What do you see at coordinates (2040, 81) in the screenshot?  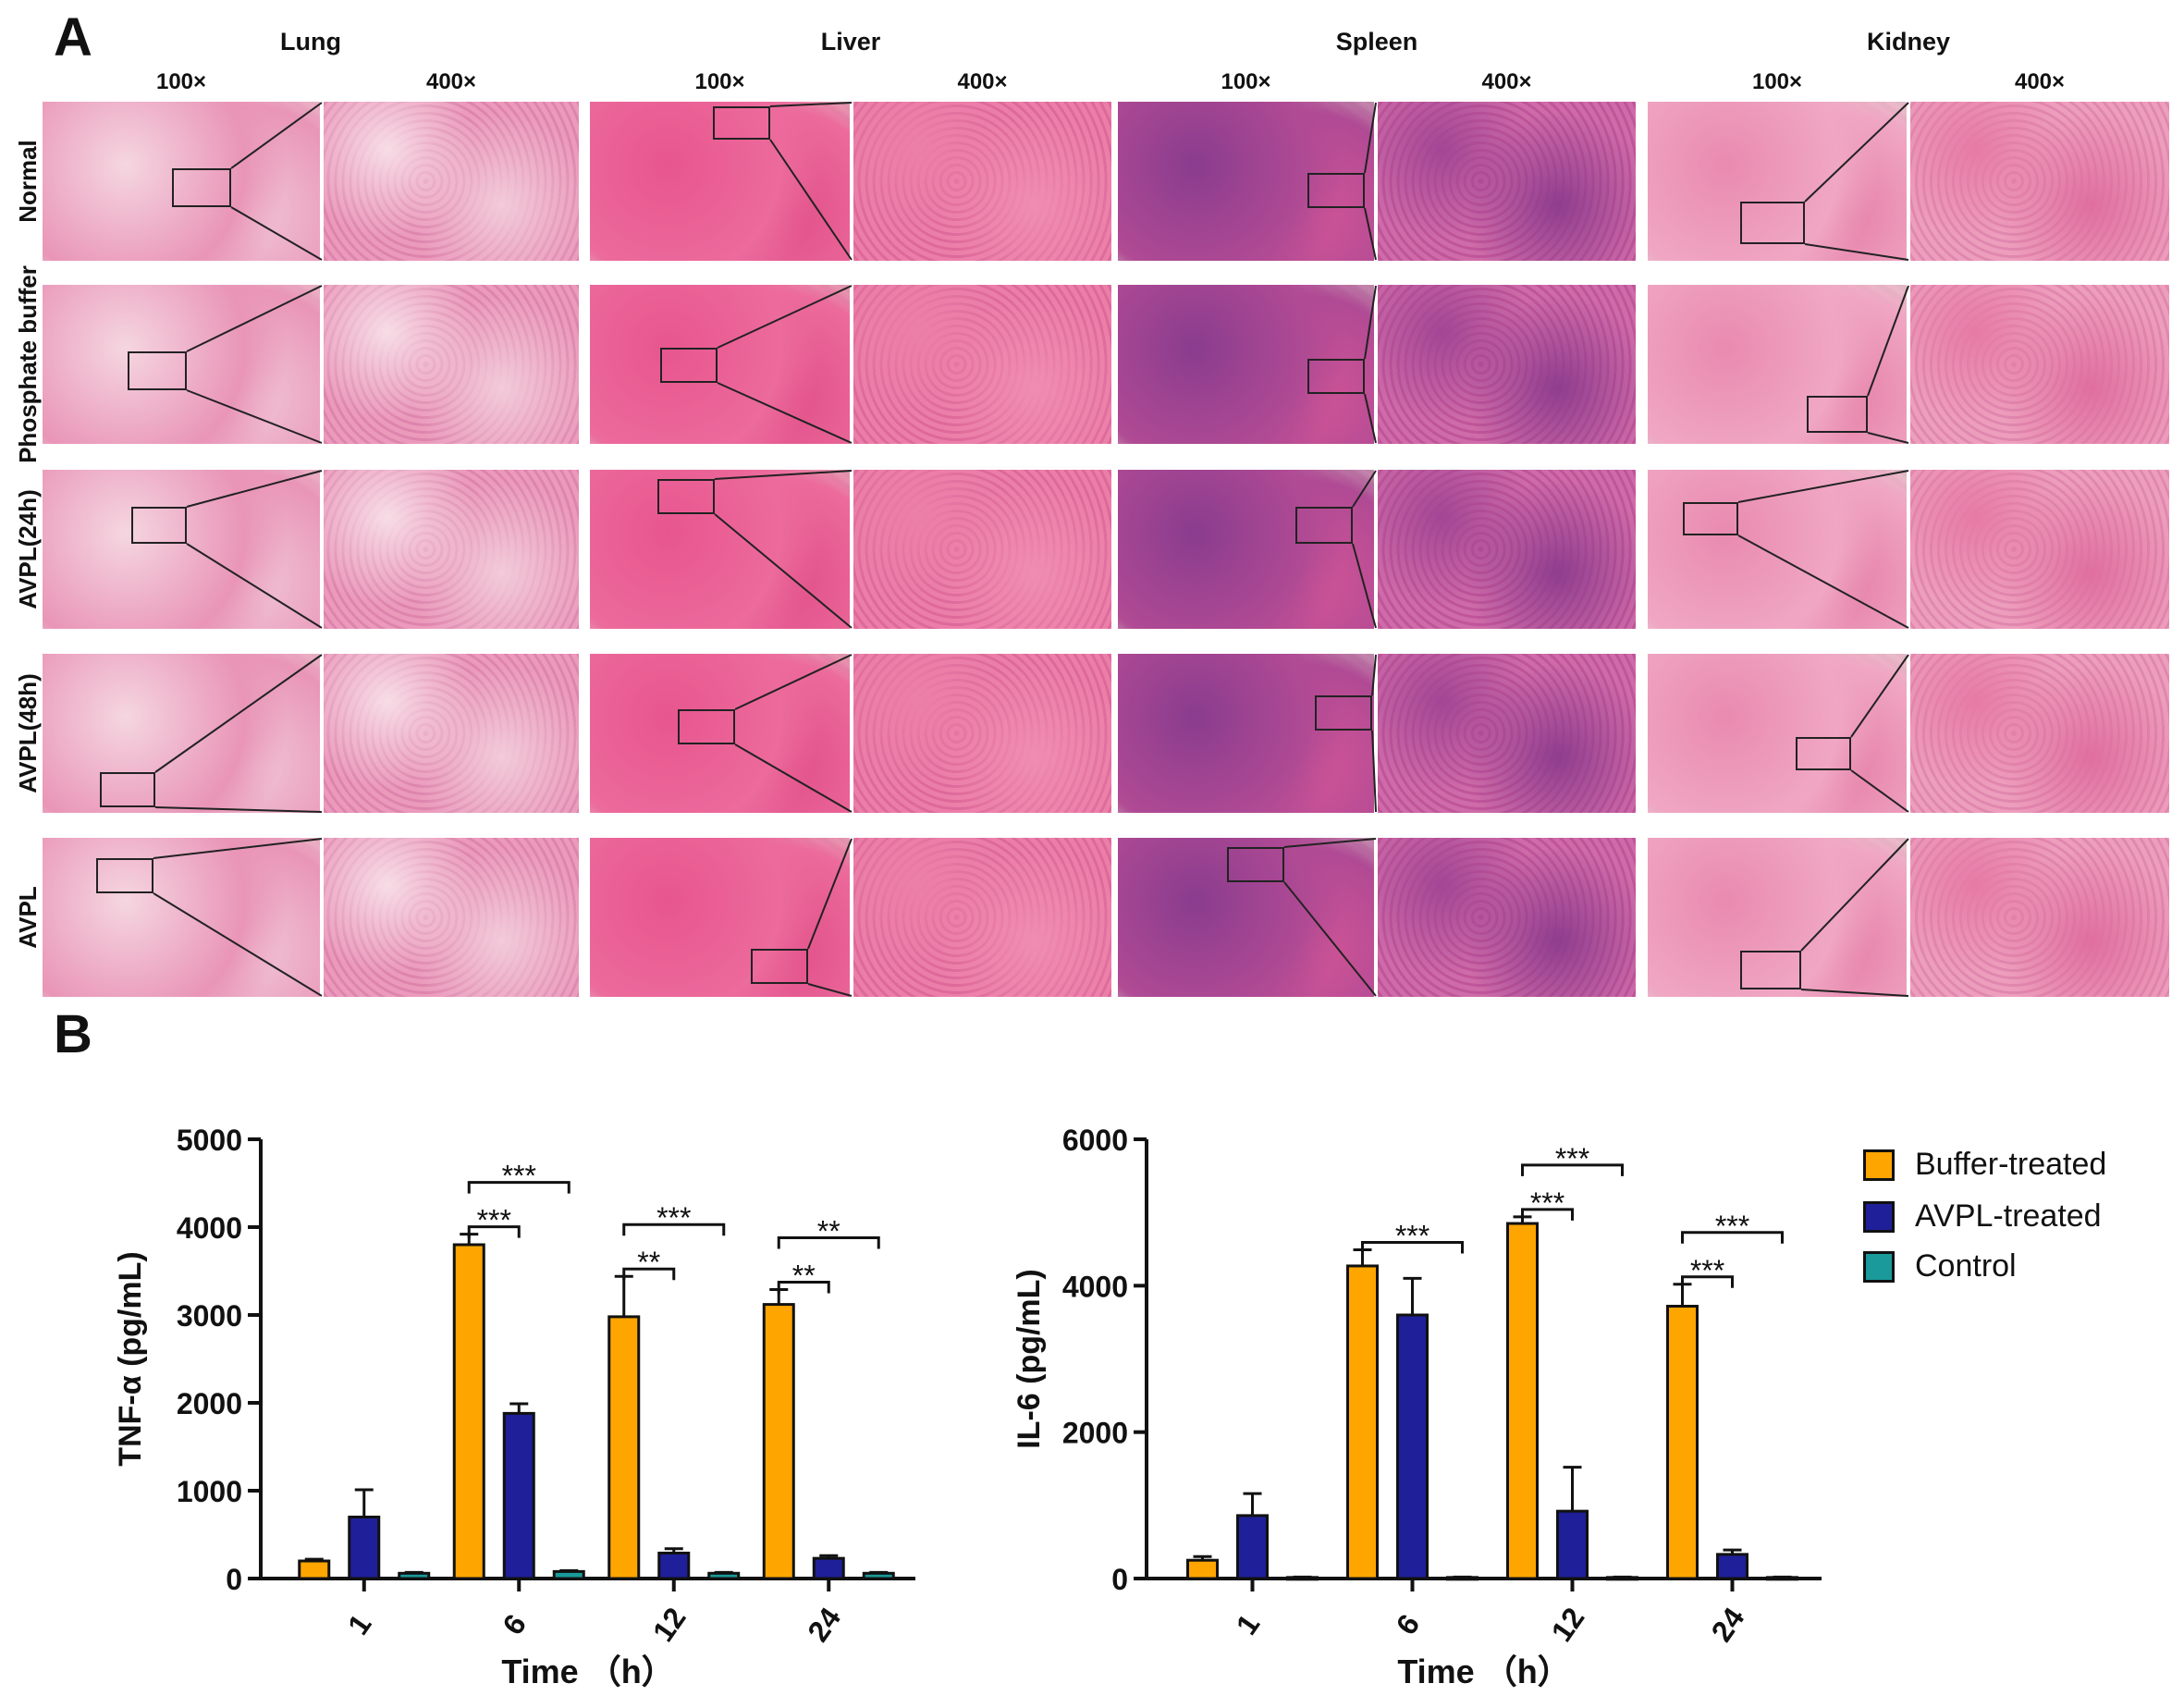 I see `mag-label-high-kidney: 400×` at bounding box center [2040, 81].